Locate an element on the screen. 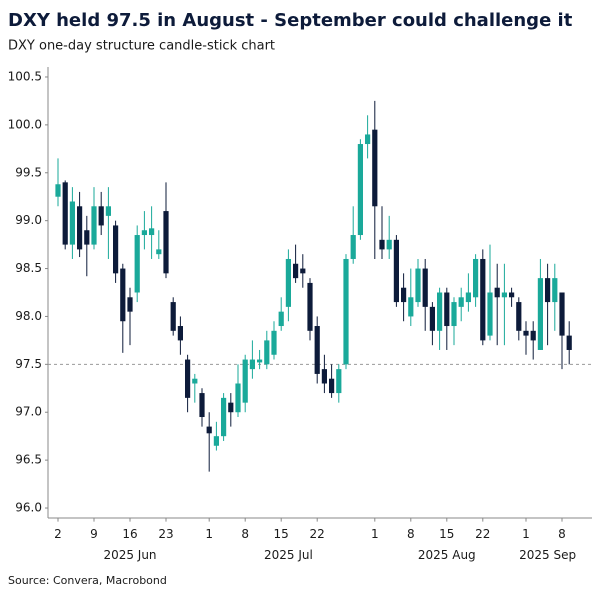  chart-subtitle: DXY one-day structure candle-stick chart is located at coordinates (141, 46).